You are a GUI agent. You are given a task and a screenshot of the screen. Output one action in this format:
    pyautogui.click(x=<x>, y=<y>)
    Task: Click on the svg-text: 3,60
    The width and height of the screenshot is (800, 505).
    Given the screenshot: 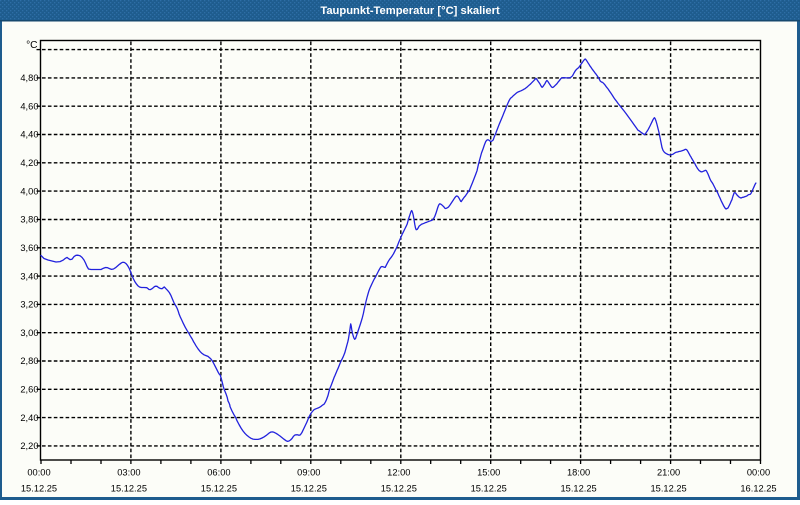 What is the action you would take?
    pyautogui.click(x=29, y=248)
    